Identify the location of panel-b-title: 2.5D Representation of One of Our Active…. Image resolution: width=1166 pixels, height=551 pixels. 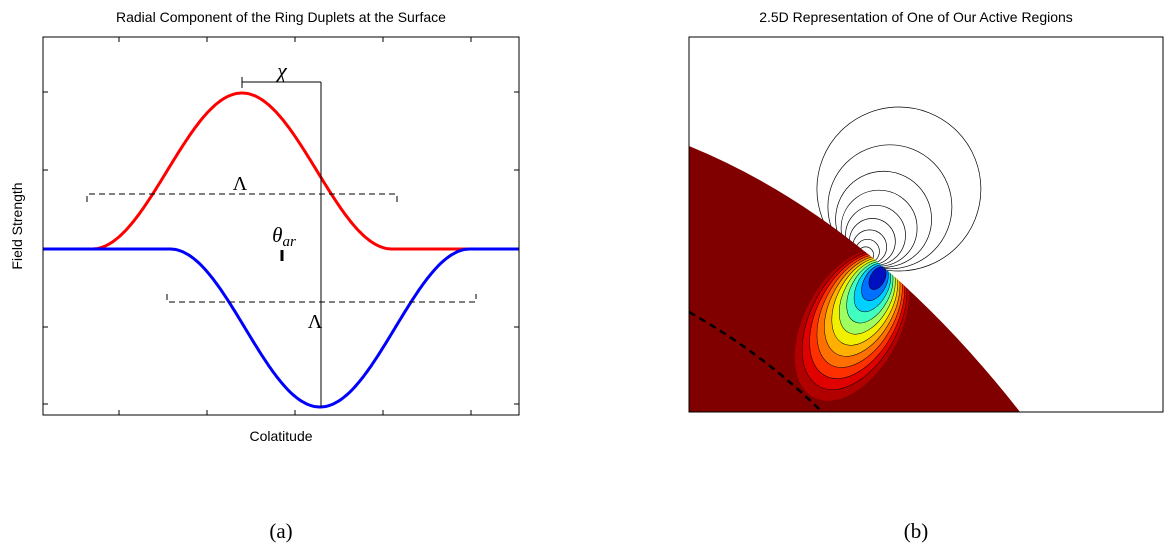
(916, 17).